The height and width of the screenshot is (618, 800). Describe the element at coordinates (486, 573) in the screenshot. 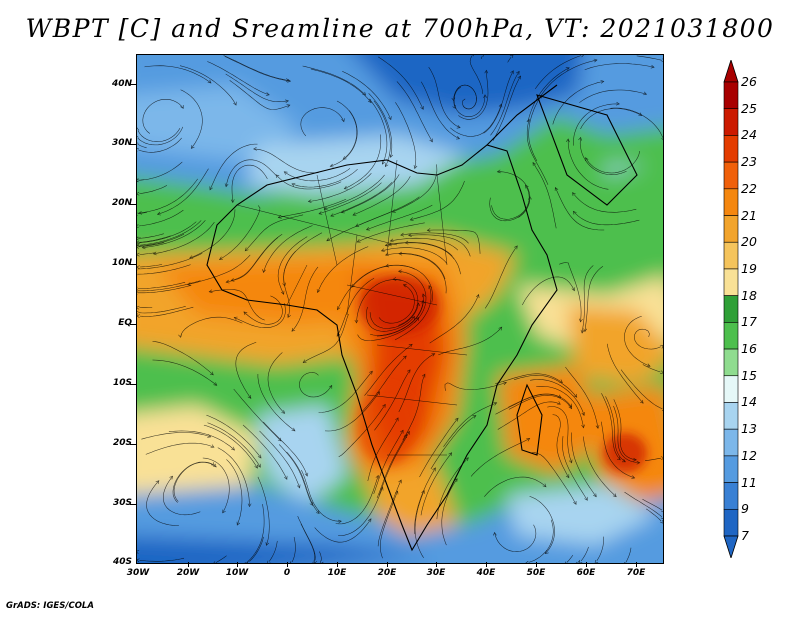

I see `lon-label-40e: 40E` at that location.